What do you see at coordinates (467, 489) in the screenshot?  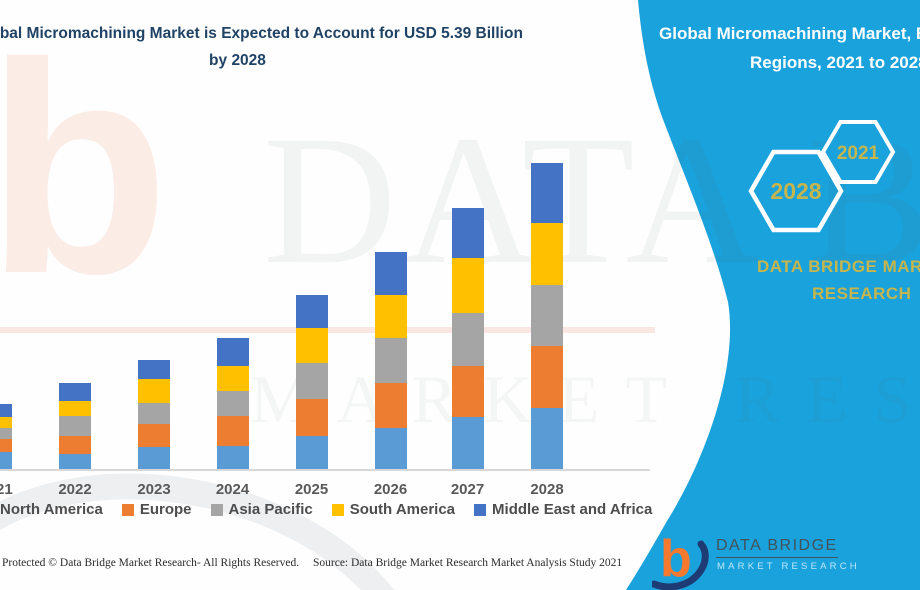 I see `x-axis-label-2027: 2027` at bounding box center [467, 489].